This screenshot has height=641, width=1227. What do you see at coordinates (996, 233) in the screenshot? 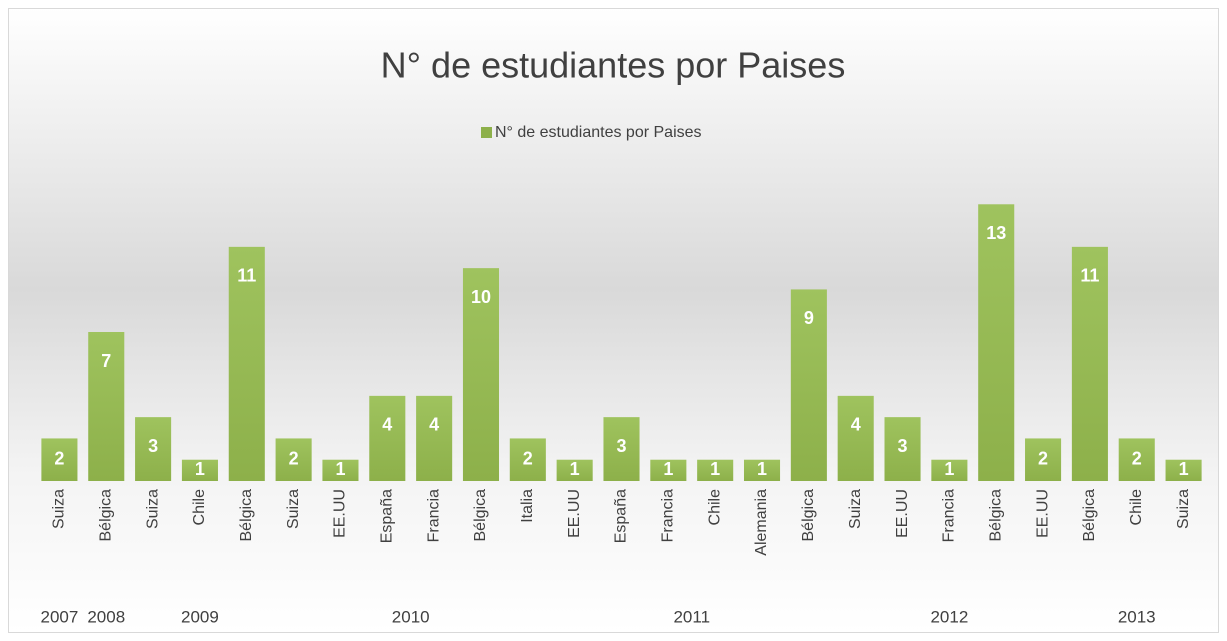
I see `data-label: 13` at bounding box center [996, 233].